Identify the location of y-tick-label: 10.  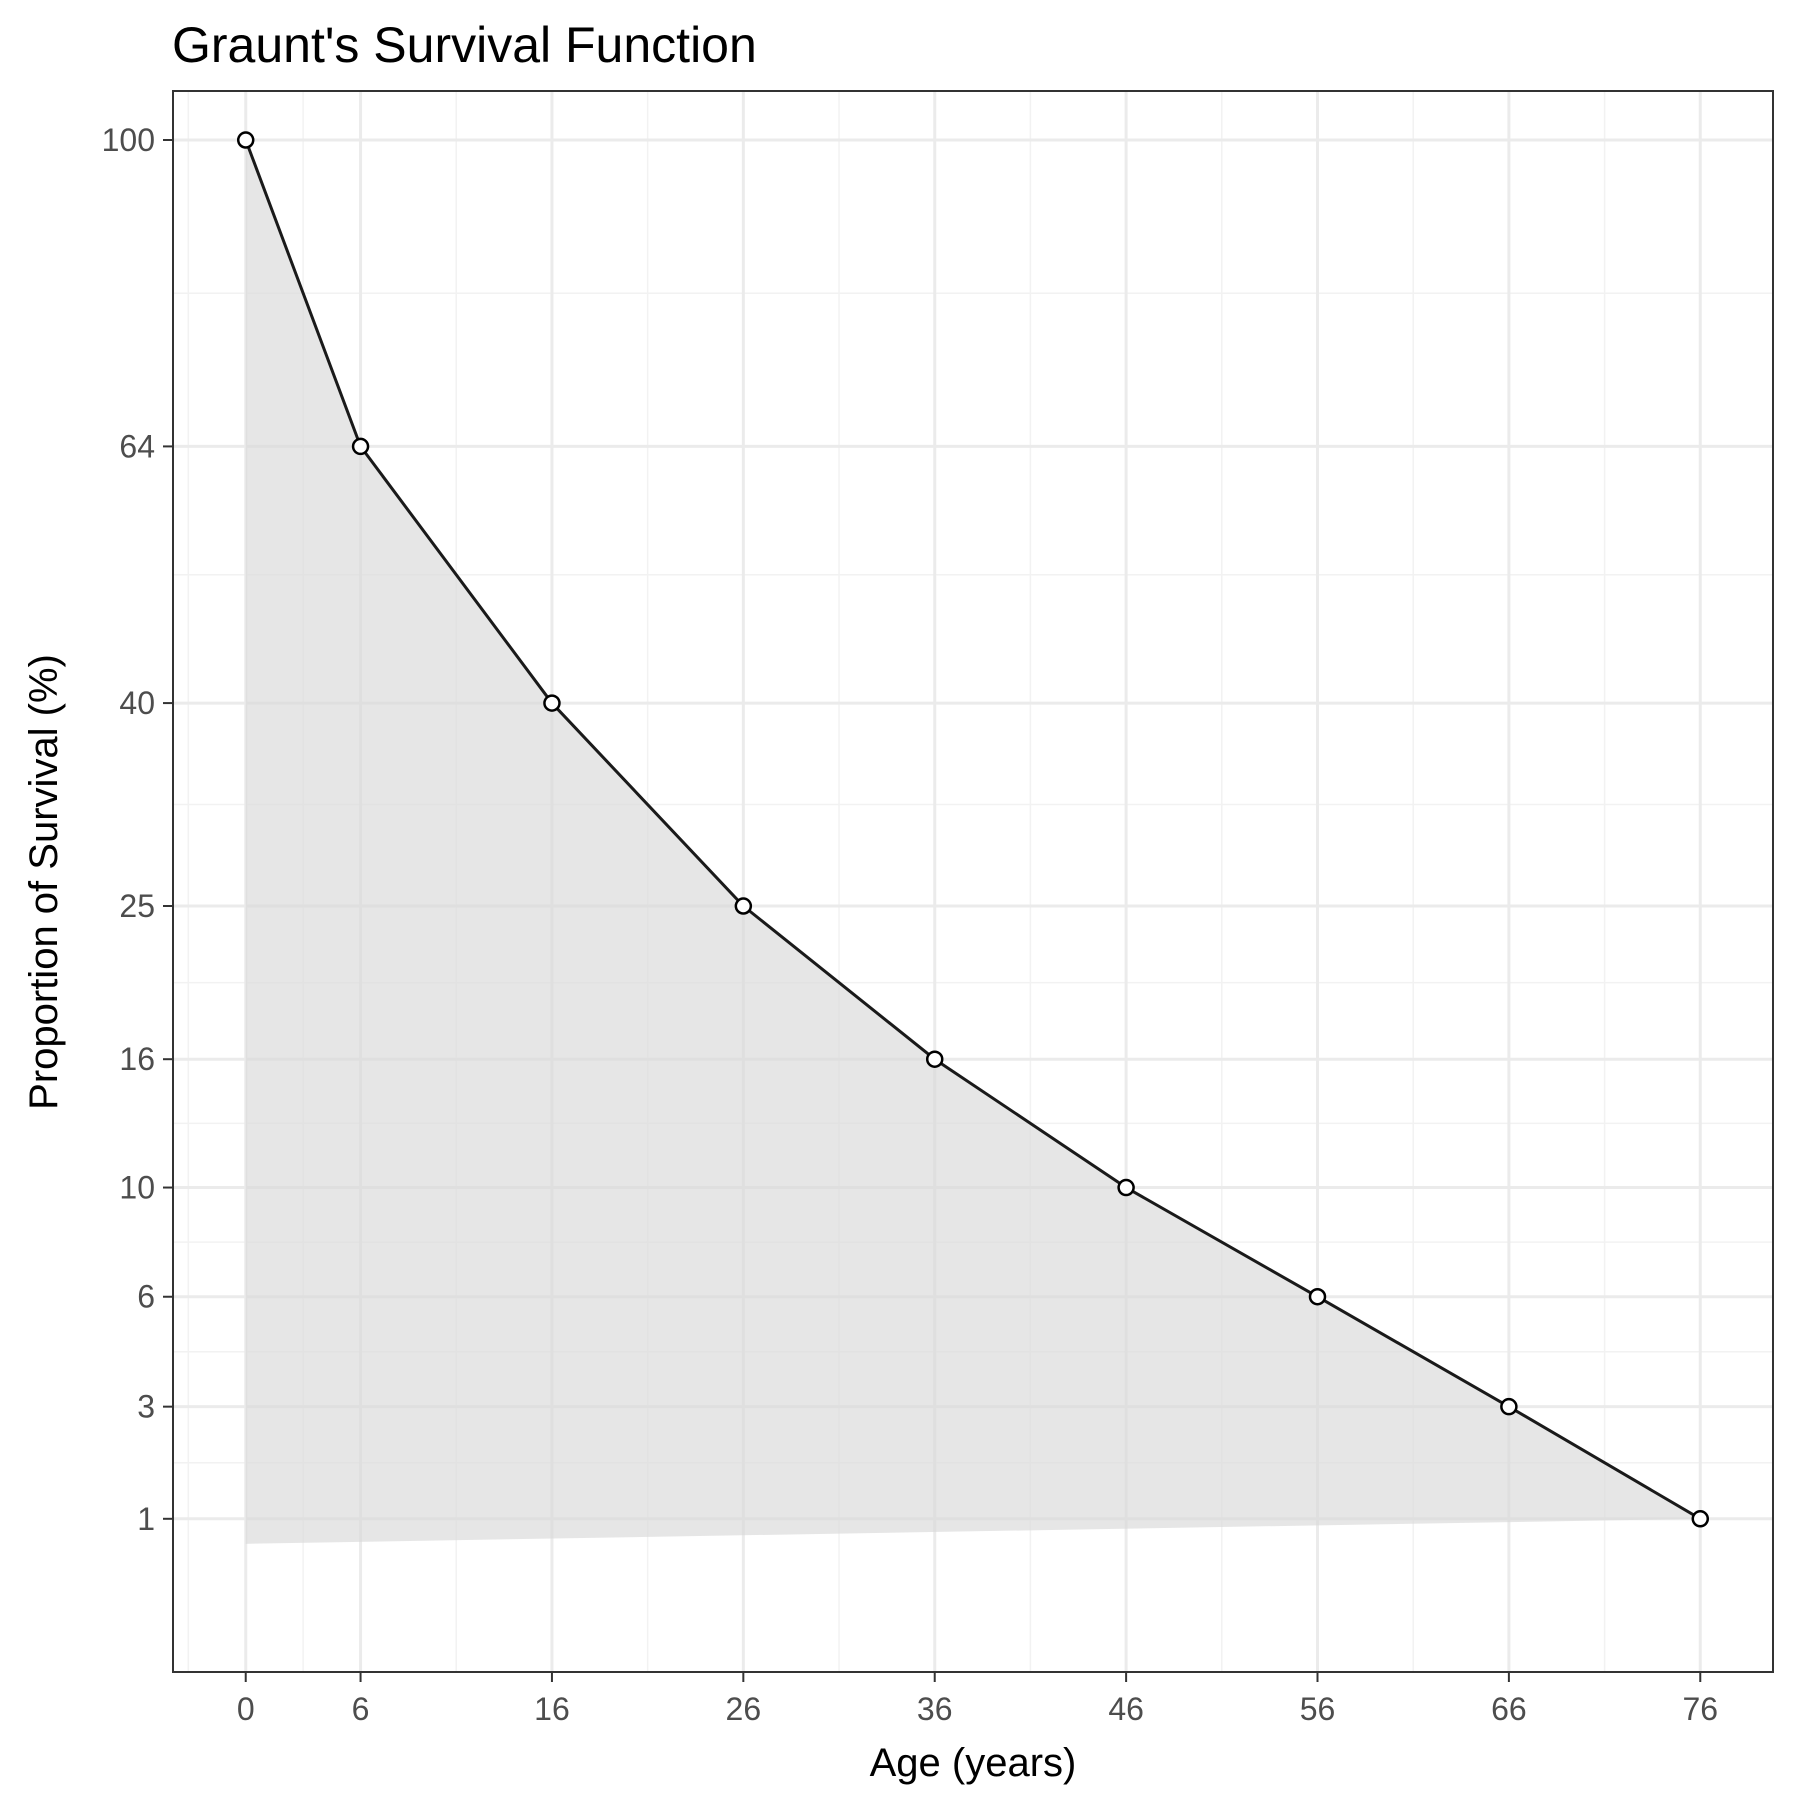
(137, 1188).